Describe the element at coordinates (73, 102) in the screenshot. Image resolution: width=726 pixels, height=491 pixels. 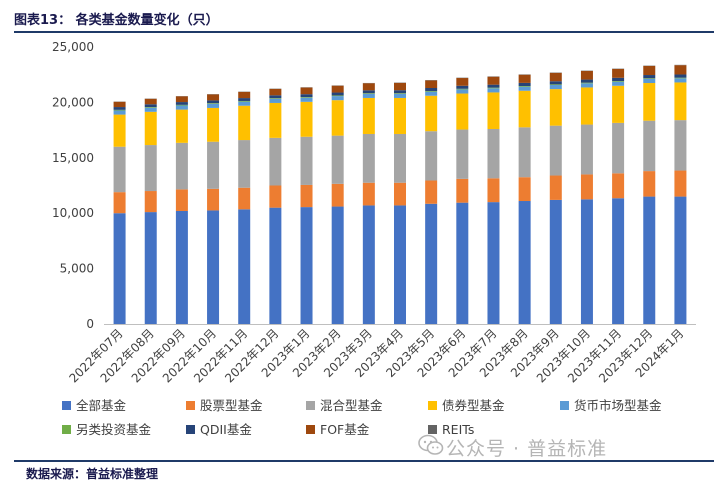
I see `y-tick-label: 20,000` at that location.